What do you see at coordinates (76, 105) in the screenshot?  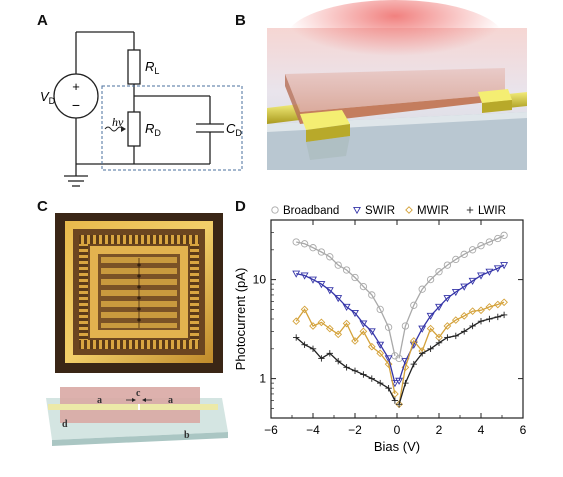 I see `source-minus: −` at bounding box center [76, 105].